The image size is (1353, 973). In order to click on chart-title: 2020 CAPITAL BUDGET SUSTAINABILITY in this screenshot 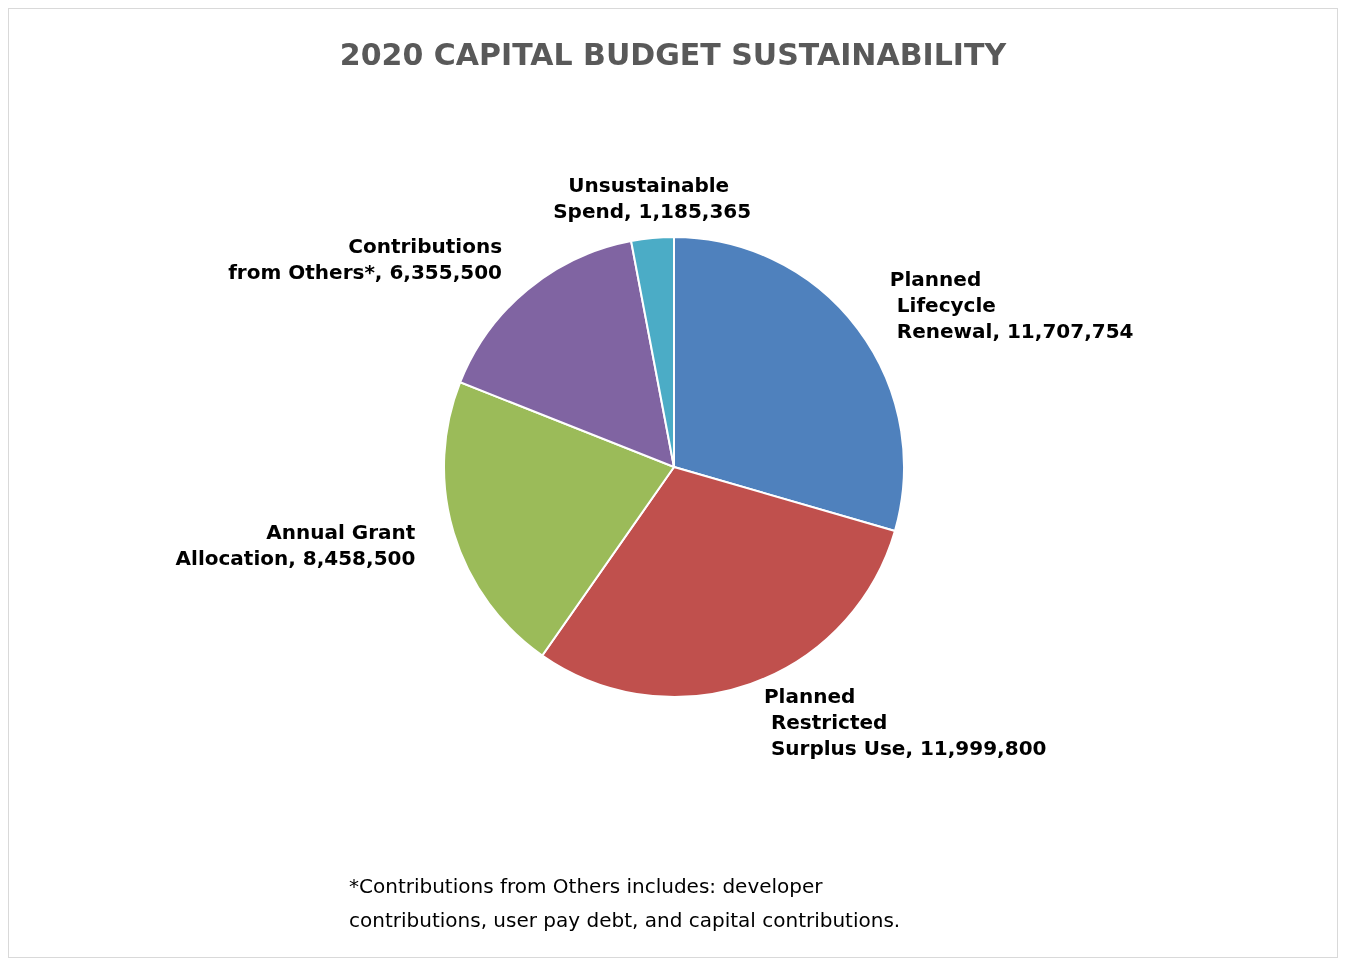, I will do `click(673, 54)`.